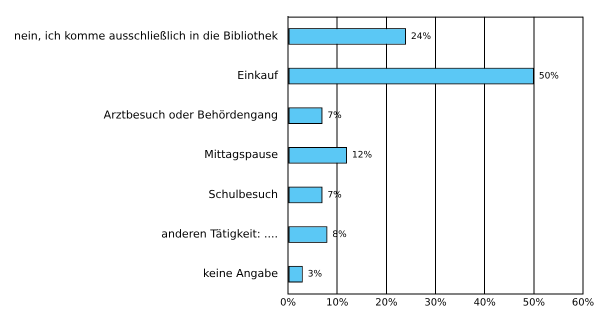 This screenshot has width=605, height=316. What do you see at coordinates (146, 35) in the screenshot?
I see `y-tick-label: nein, ich komme ausschließlich in die Bibliothek` at bounding box center [146, 35].